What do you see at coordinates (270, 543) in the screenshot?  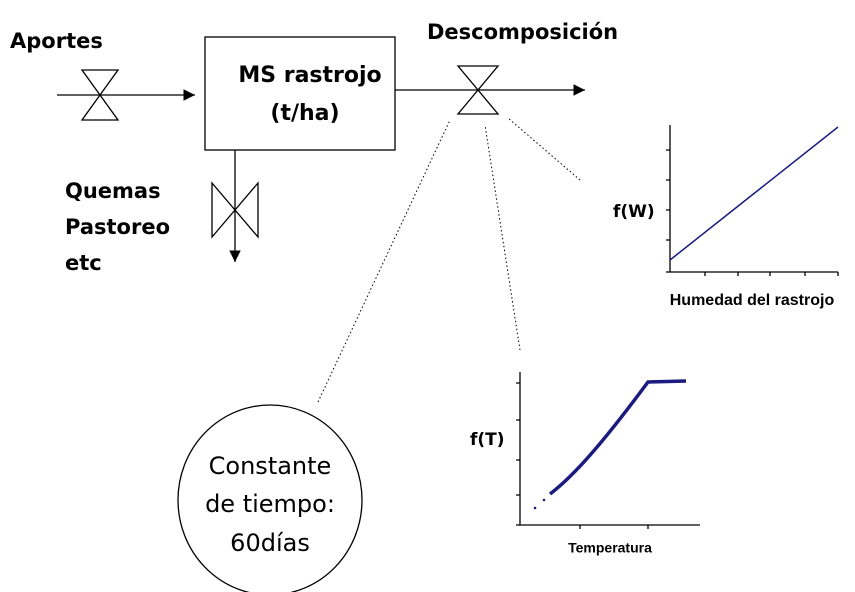 I see `time-constant-label: 60días` at bounding box center [270, 543].